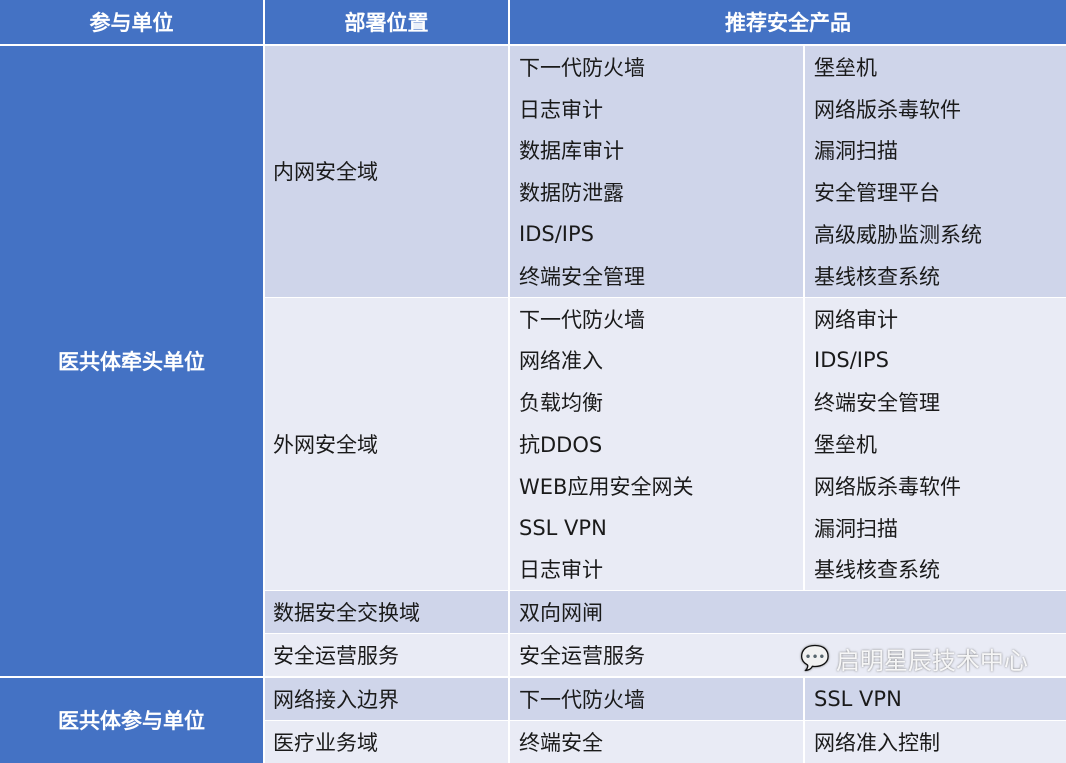 This screenshot has height=763, width=1066. What do you see at coordinates (656, 655) in the screenshot?
I see `products-column: 安全运营服务` at bounding box center [656, 655].